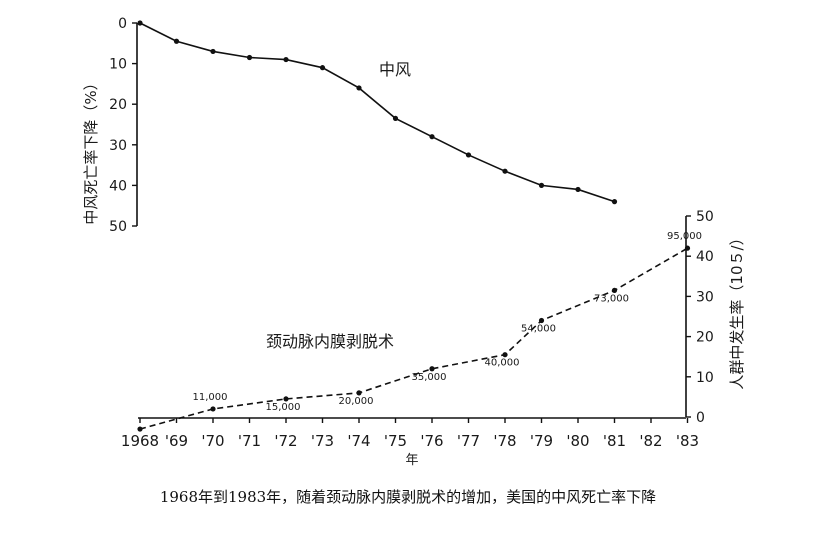  Describe the element at coordinates (285, 441) in the screenshot. I see `x-axis-tick-label: '72` at that location.